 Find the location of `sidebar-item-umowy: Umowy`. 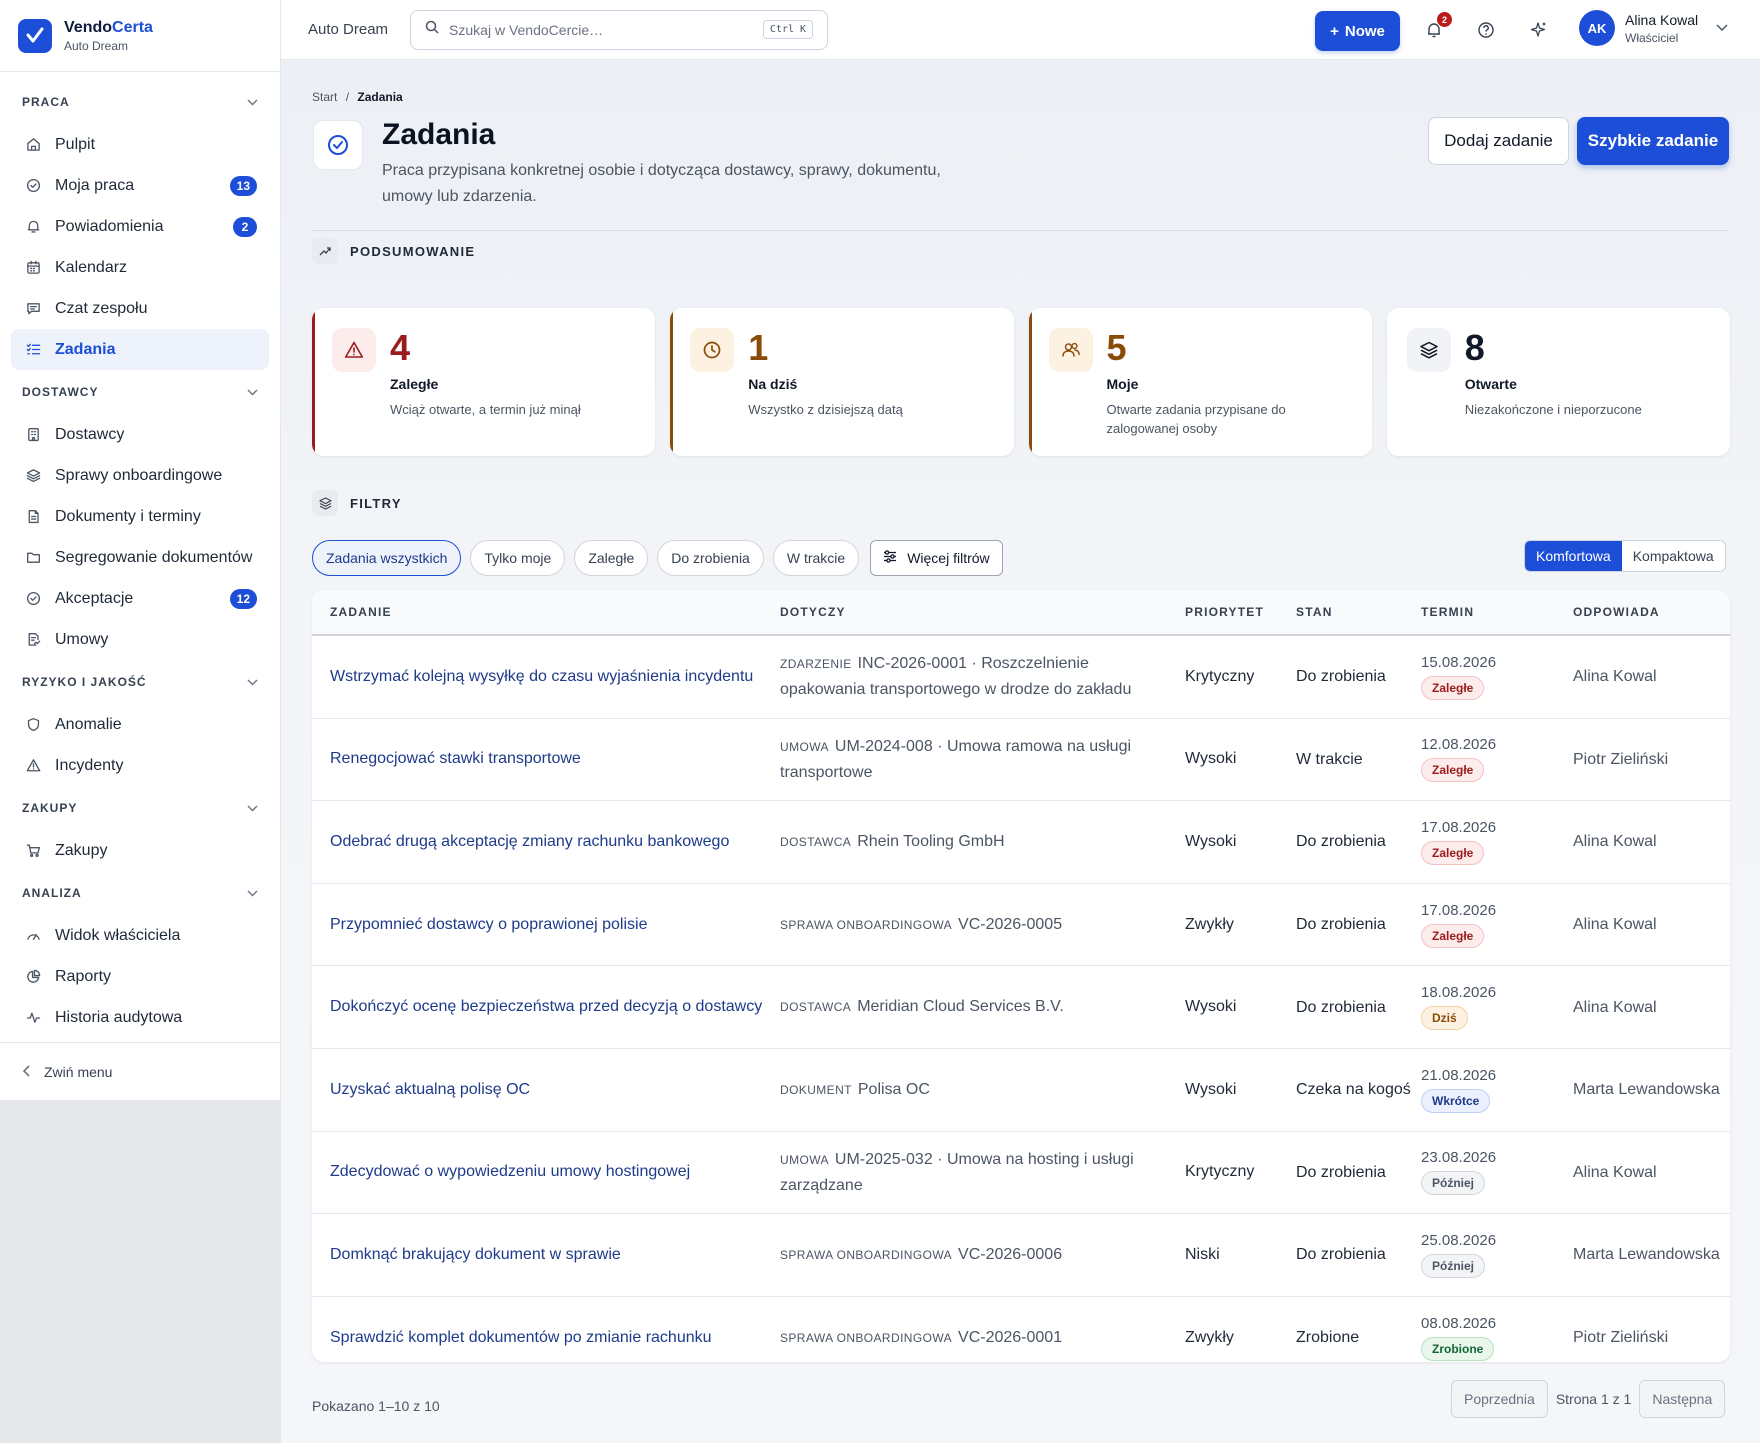

sidebar-item-umowy: Umowy is located at coordinates (140, 639).